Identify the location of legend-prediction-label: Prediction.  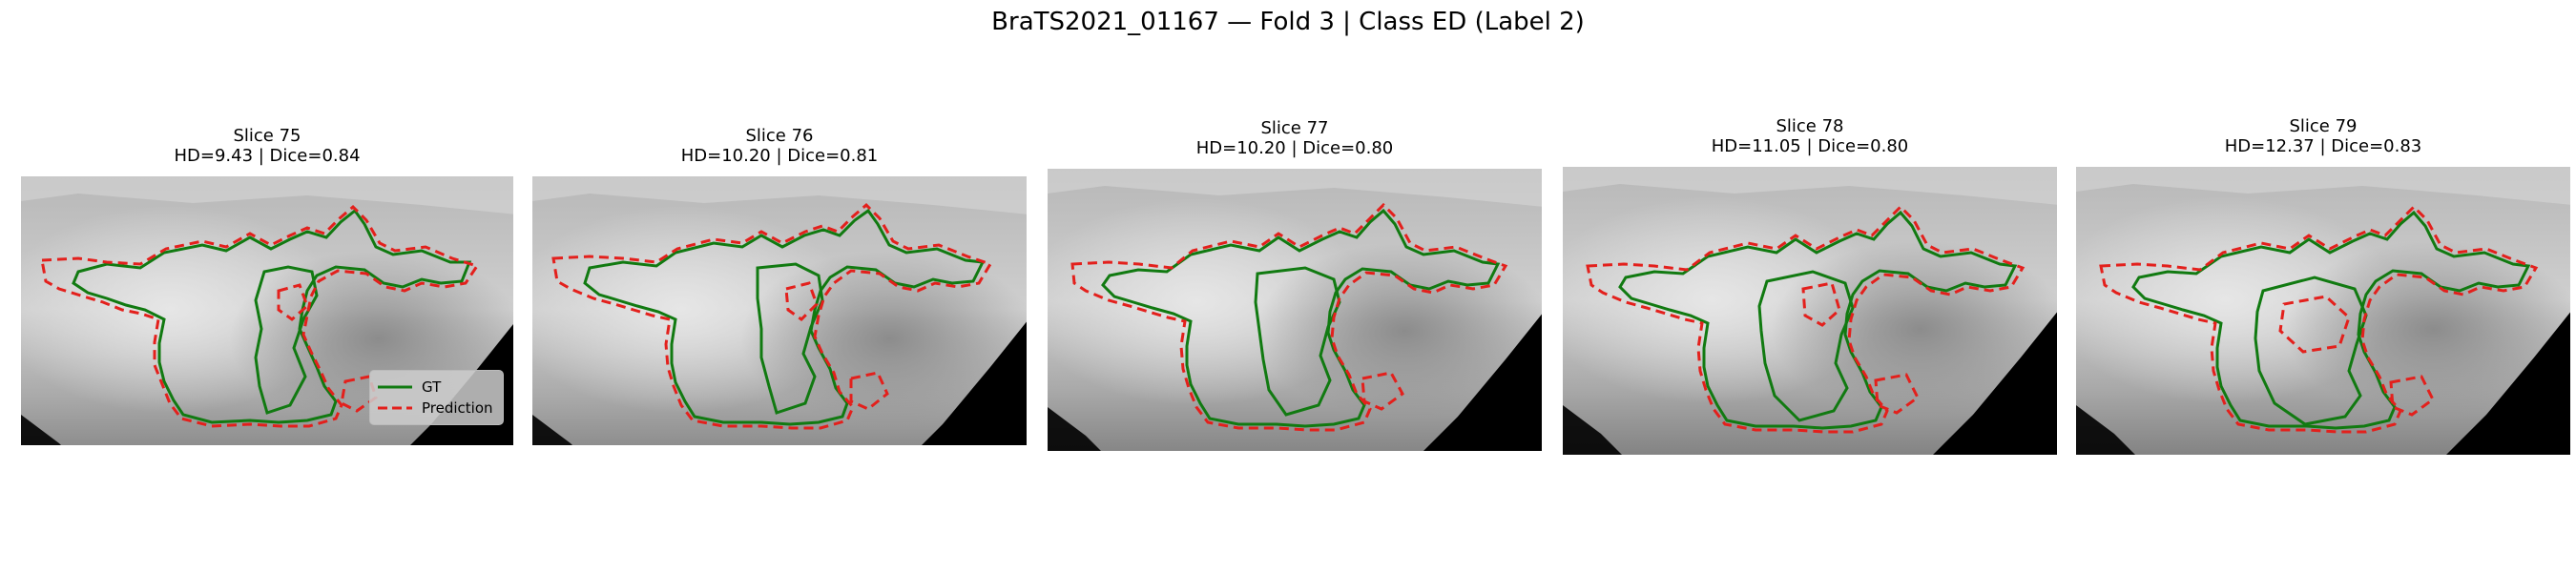
(457, 408).